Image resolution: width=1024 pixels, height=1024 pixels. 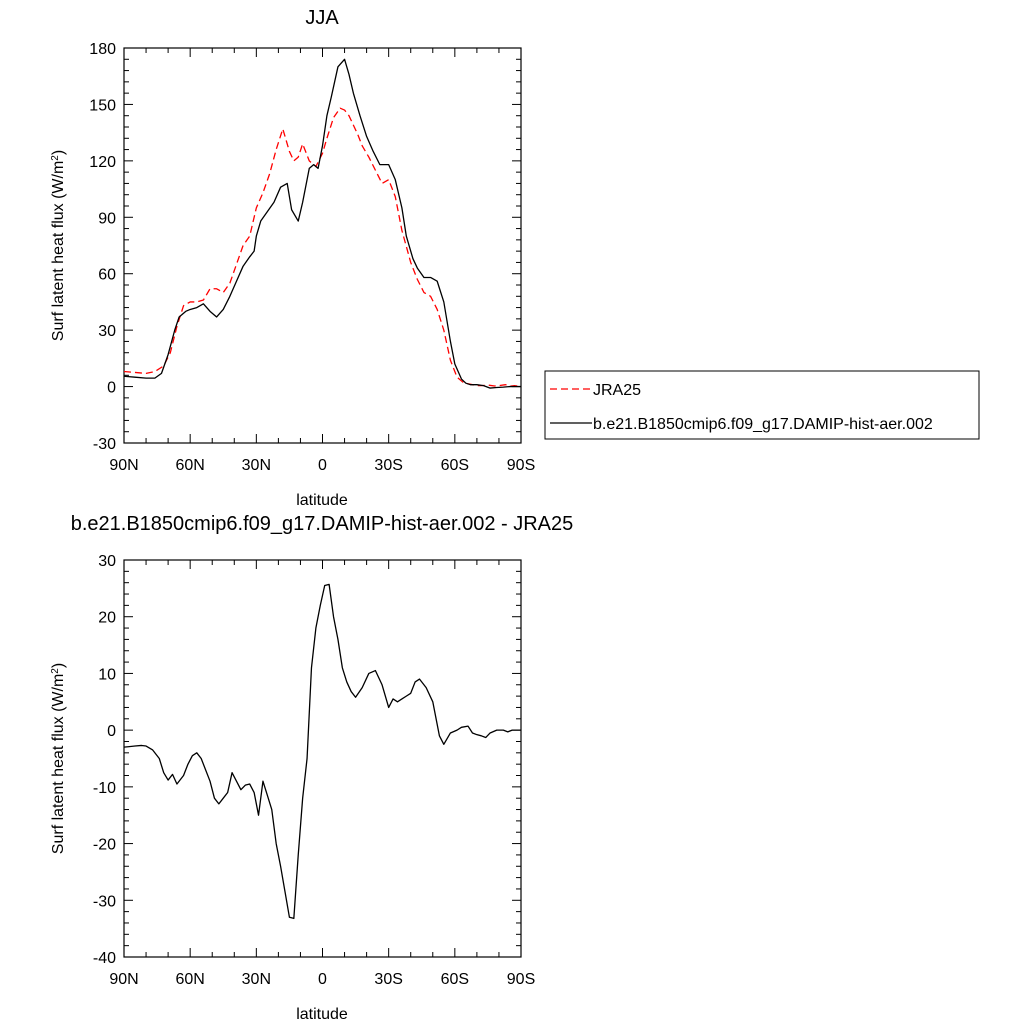 I want to click on top-chart-y-tick-label: 30, so click(x=107, y=331).